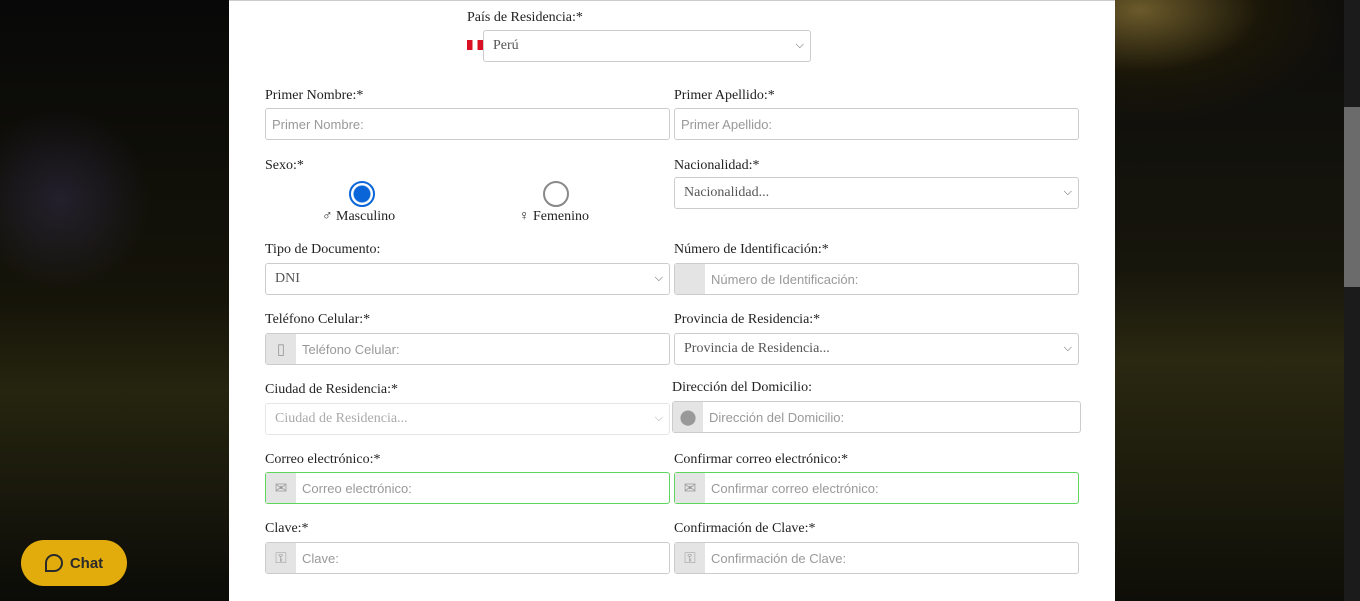  What do you see at coordinates (777, 417) in the screenshot?
I see `placeholder: Dirección del Domicilio:` at bounding box center [777, 417].